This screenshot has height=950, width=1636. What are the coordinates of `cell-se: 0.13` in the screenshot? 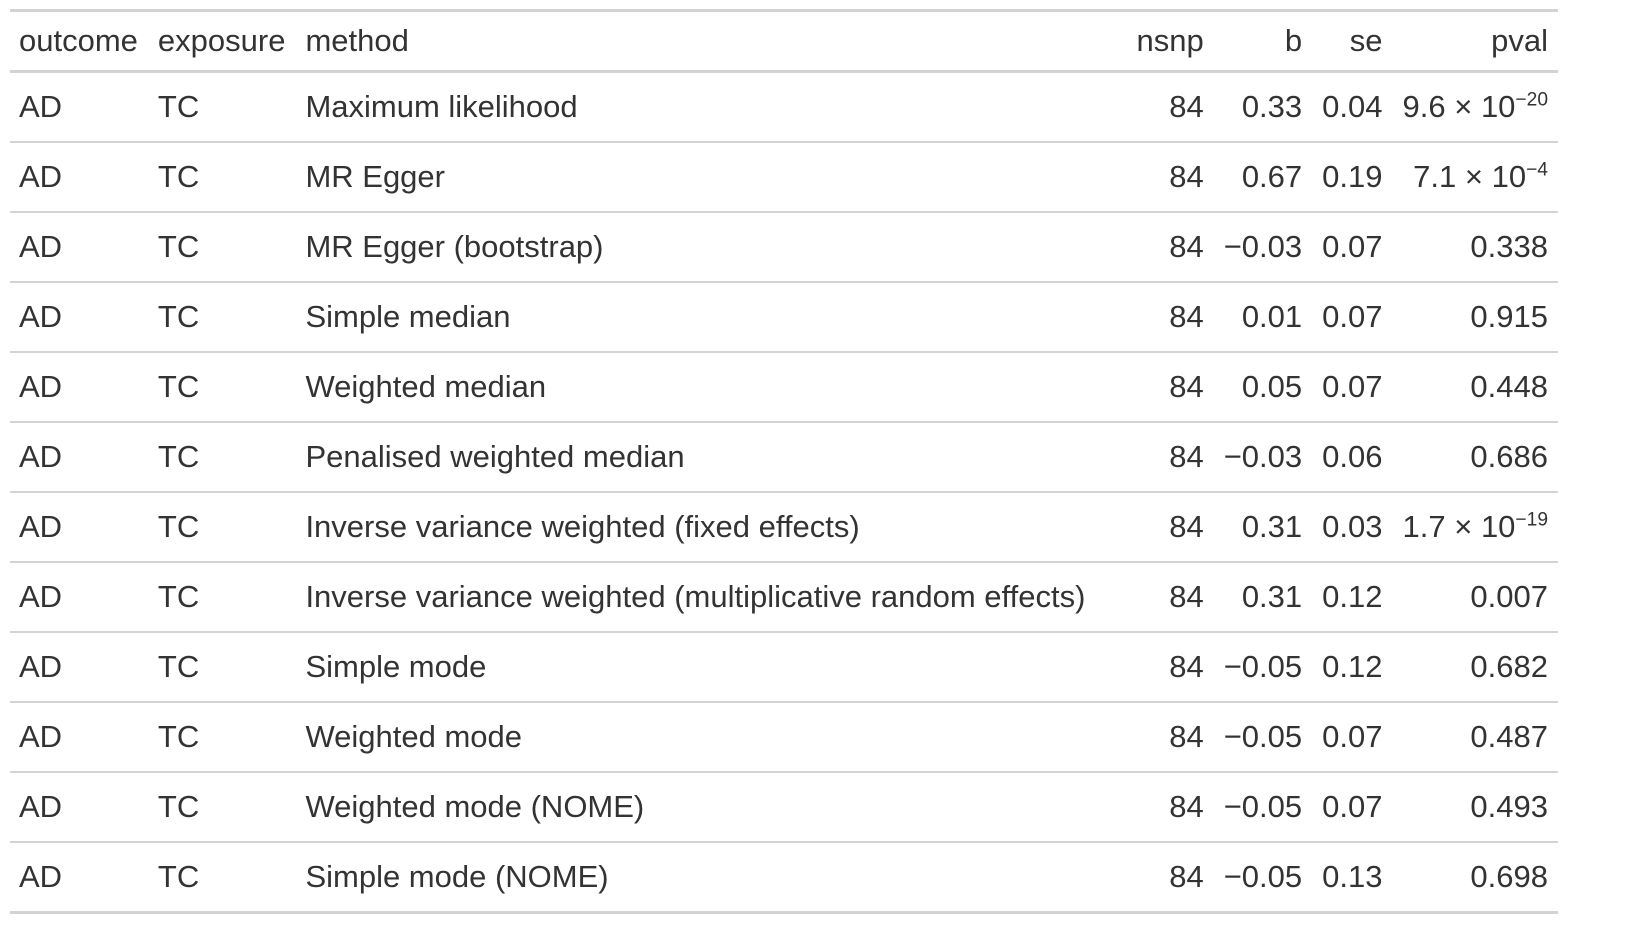 It's located at (1352, 877).